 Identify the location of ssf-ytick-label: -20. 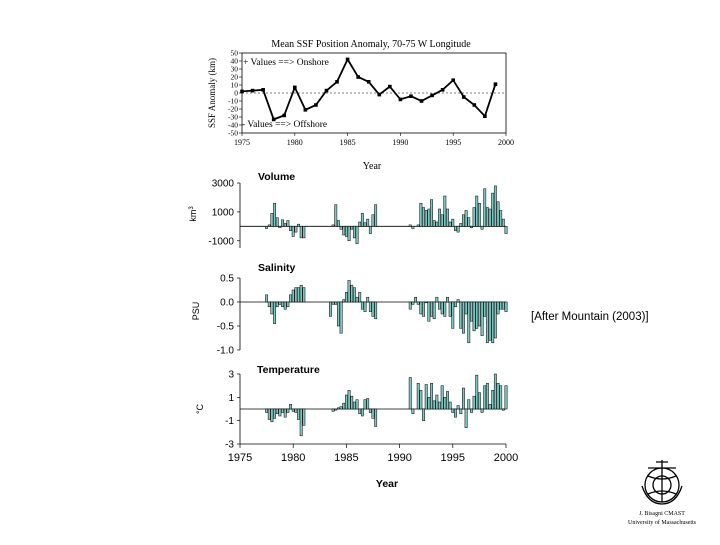
(233, 109).